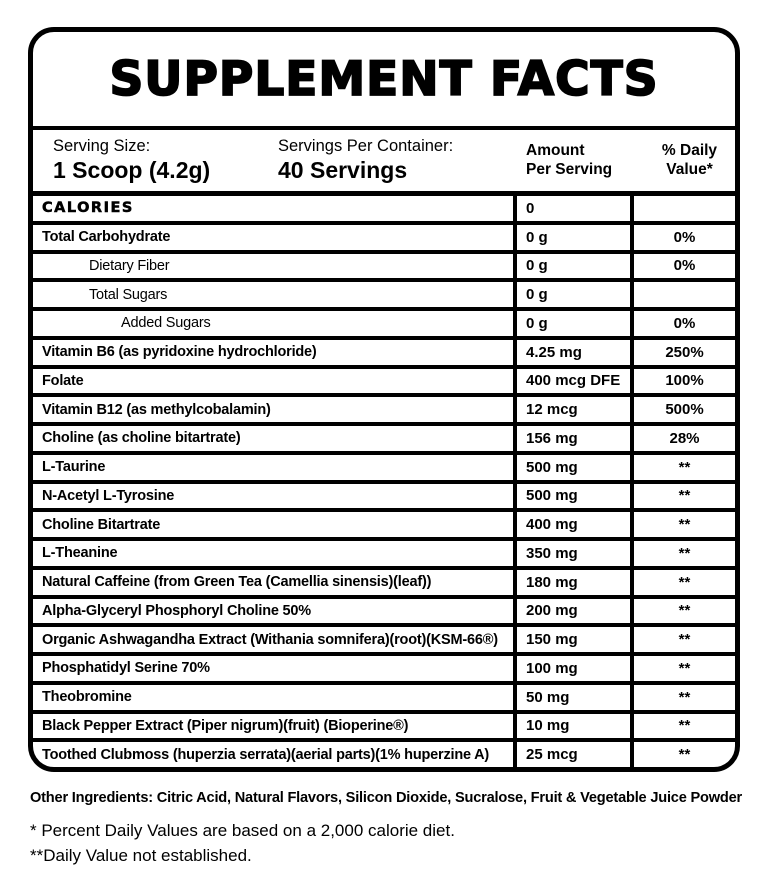 The height and width of the screenshot is (888, 768). I want to click on ingredient-name: Choline (as choline bitartrate), so click(141, 438).